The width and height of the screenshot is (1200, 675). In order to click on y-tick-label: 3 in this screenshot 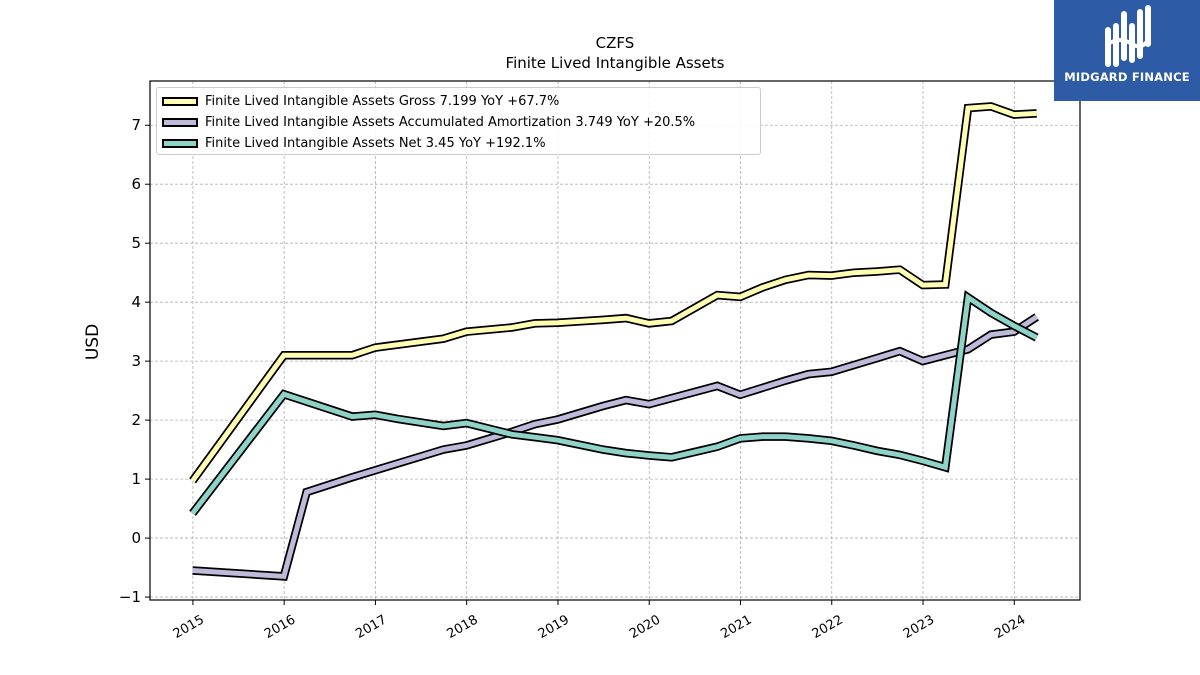, I will do `click(136, 361)`.